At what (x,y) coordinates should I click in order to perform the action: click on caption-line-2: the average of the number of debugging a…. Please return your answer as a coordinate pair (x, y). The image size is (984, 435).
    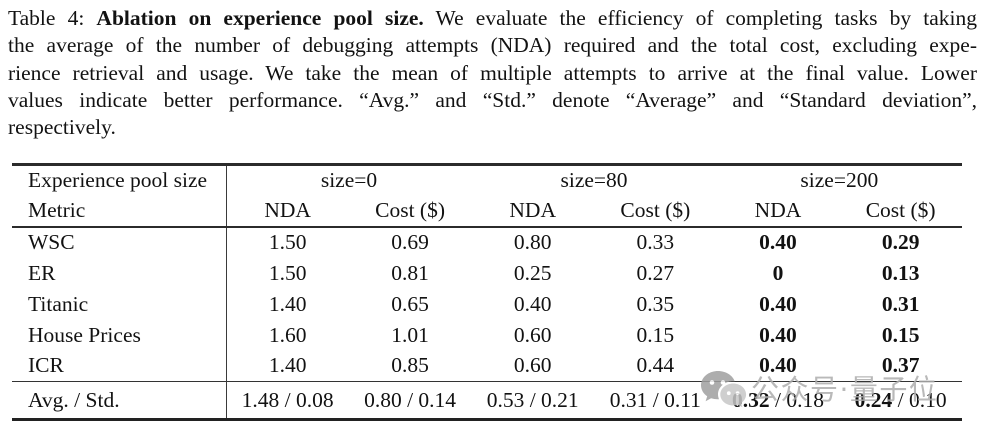
    Looking at the image, I should click on (492, 45).